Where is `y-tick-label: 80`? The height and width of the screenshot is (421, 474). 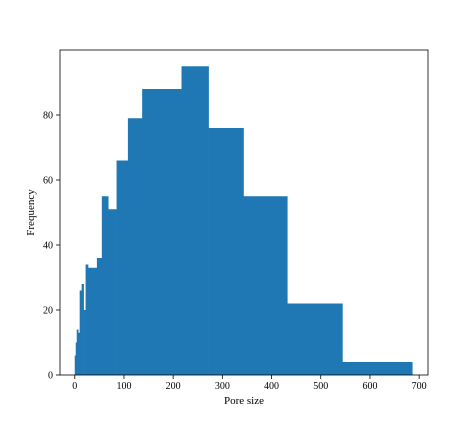 y-tick-label: 80 is located at coordinates (48, 116).